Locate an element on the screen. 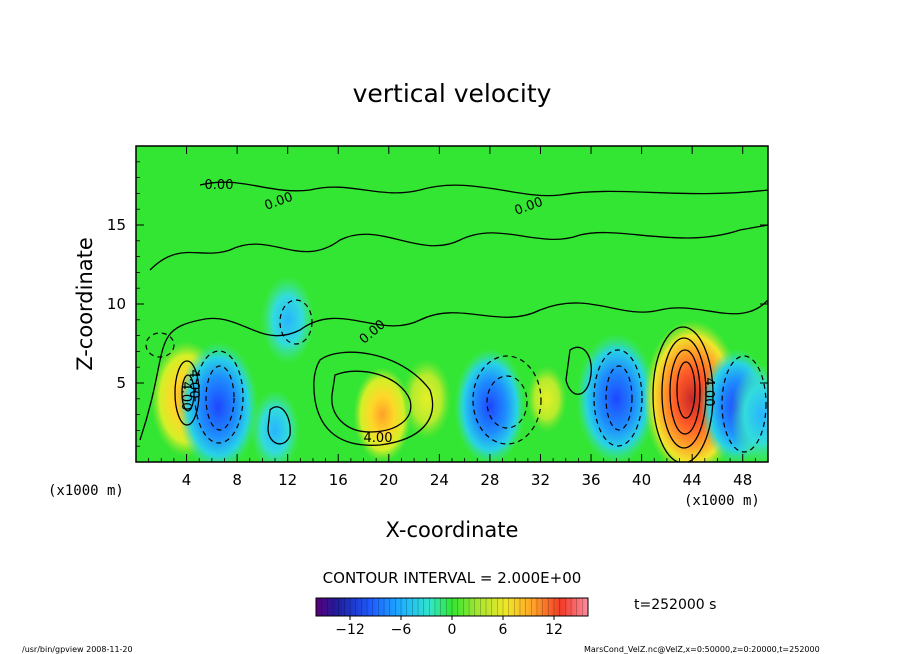 Image resolution: width=904 pixels, height=654 pixels. colorbar-tick-label: 12 is located at coordinates (554, 630).